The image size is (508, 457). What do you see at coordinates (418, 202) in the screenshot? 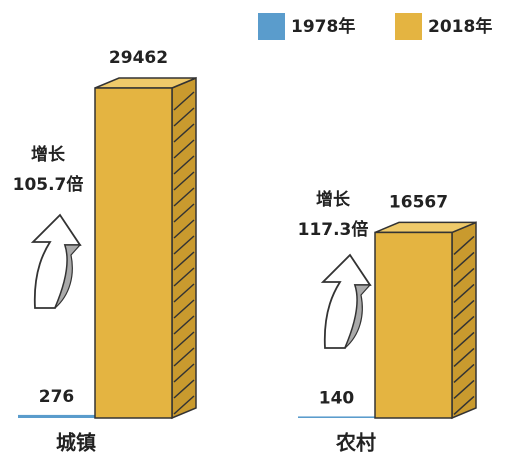
I see `data-label: 16567` at bounding box center [418, 202].